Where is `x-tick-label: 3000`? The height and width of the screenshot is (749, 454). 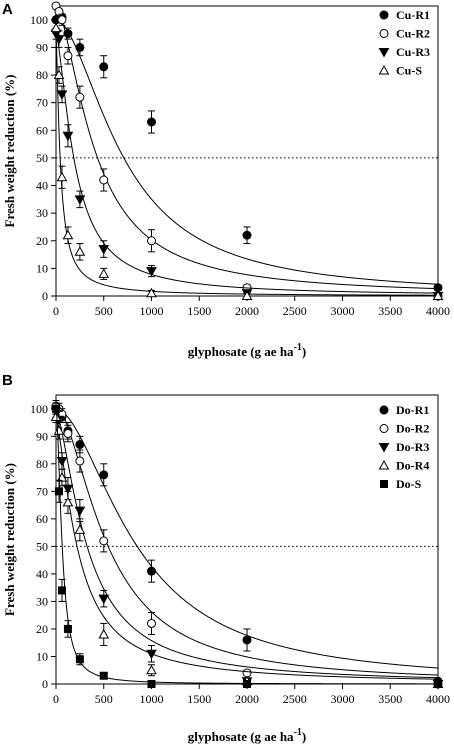 x-tick-label: 3000 is located at coordinates (343, 311).